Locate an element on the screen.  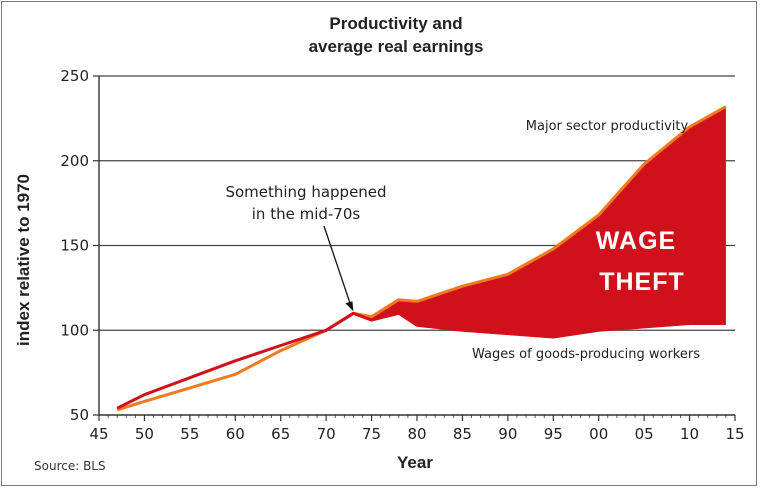
x-tick-label-1980: 80 is located at coordinates (416, 434).